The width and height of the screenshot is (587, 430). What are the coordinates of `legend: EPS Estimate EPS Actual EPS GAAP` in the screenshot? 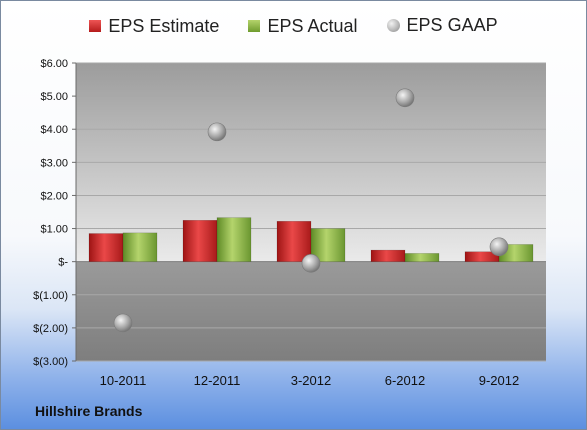 It's located at (293, 26).